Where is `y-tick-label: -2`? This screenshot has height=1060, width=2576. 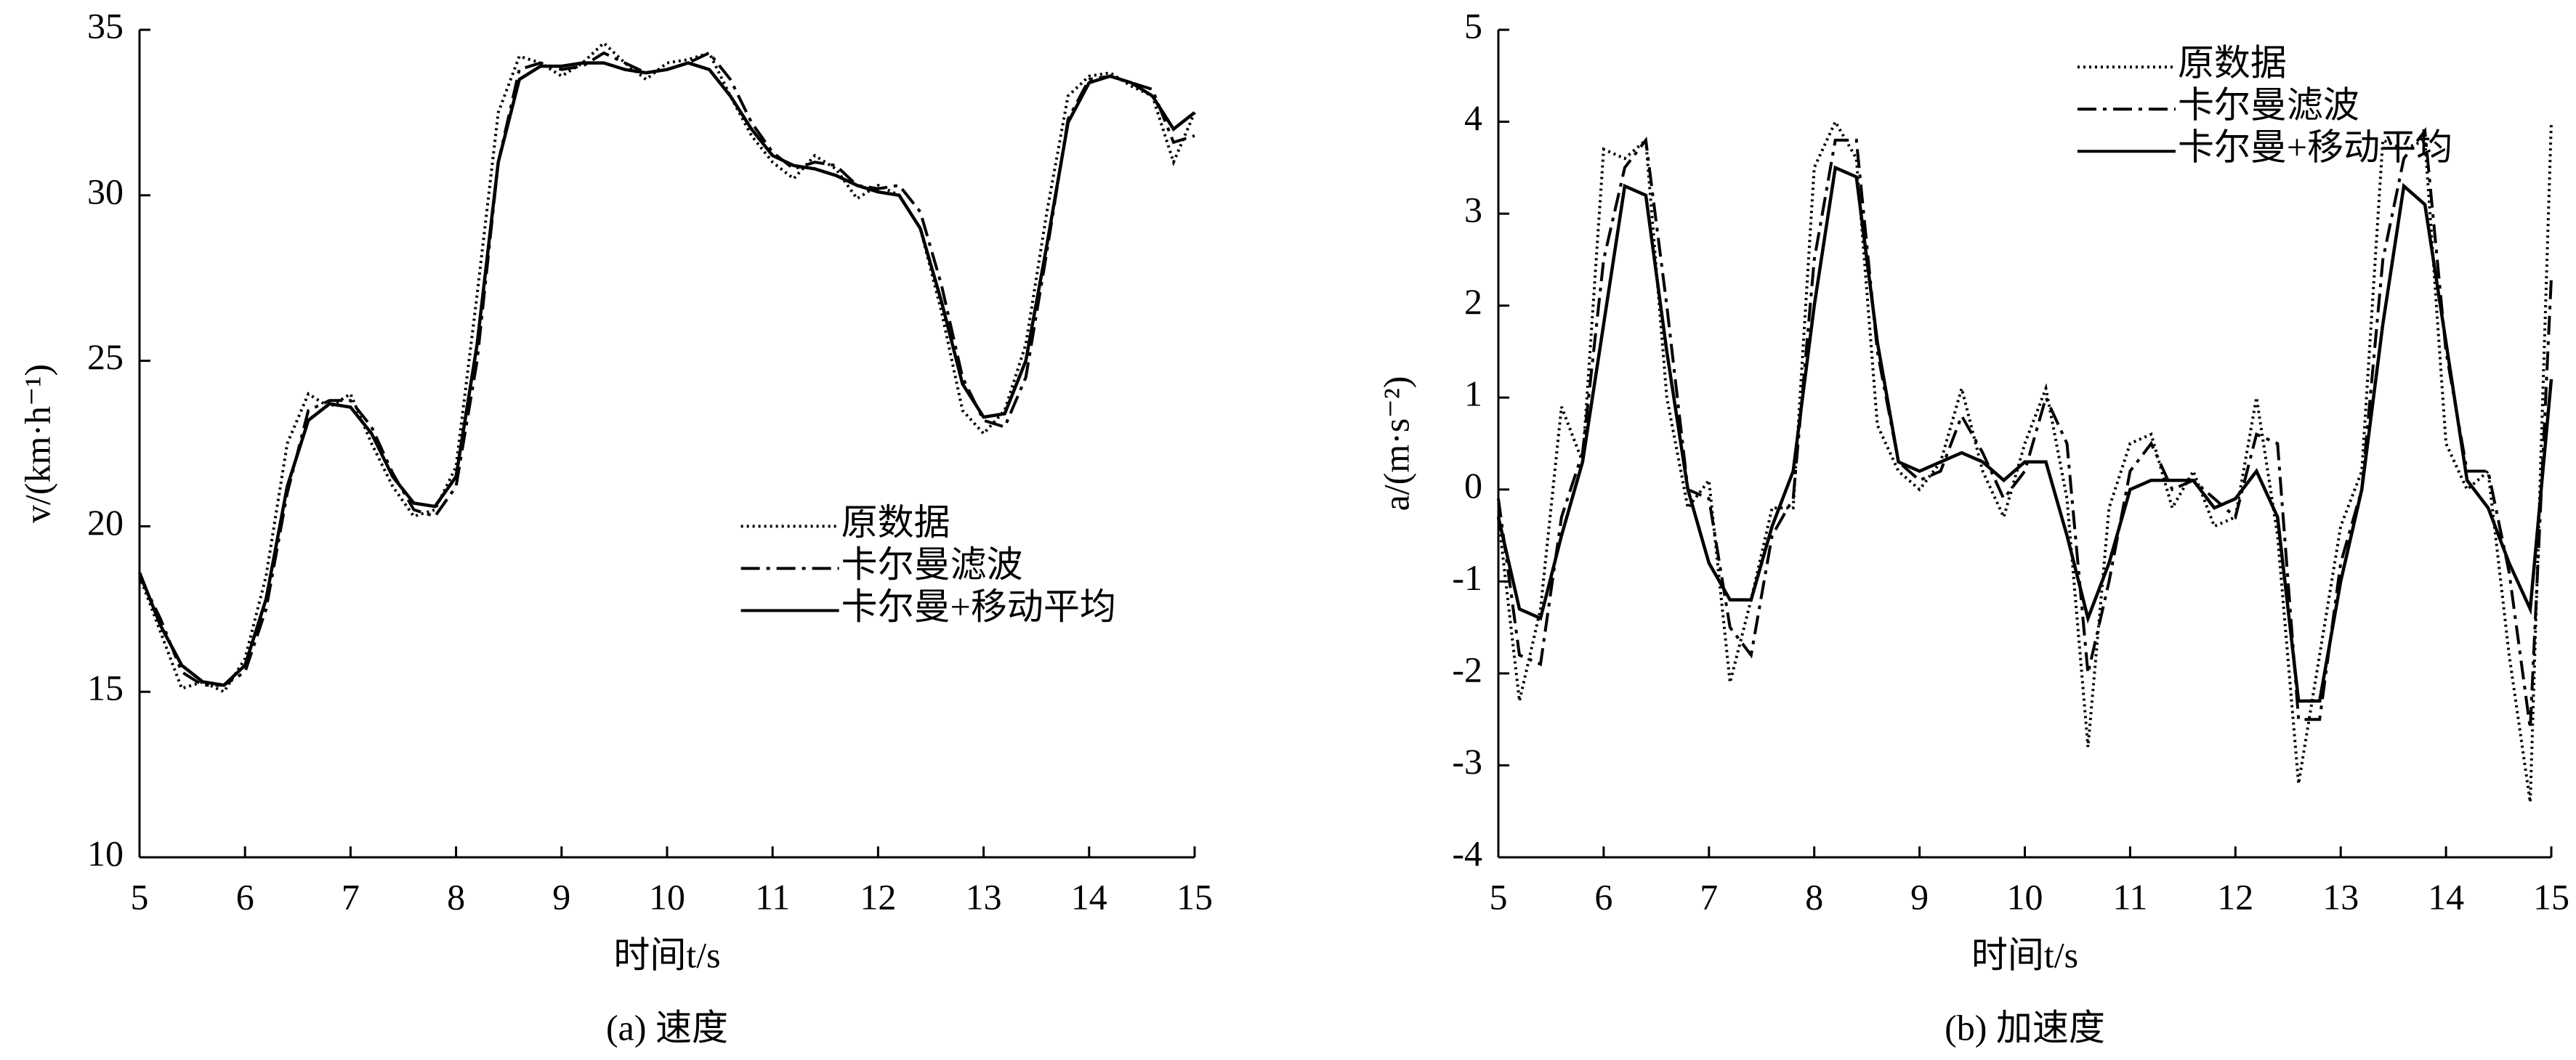
y-tick-label: -2 is located at coordinates (1467, 669).